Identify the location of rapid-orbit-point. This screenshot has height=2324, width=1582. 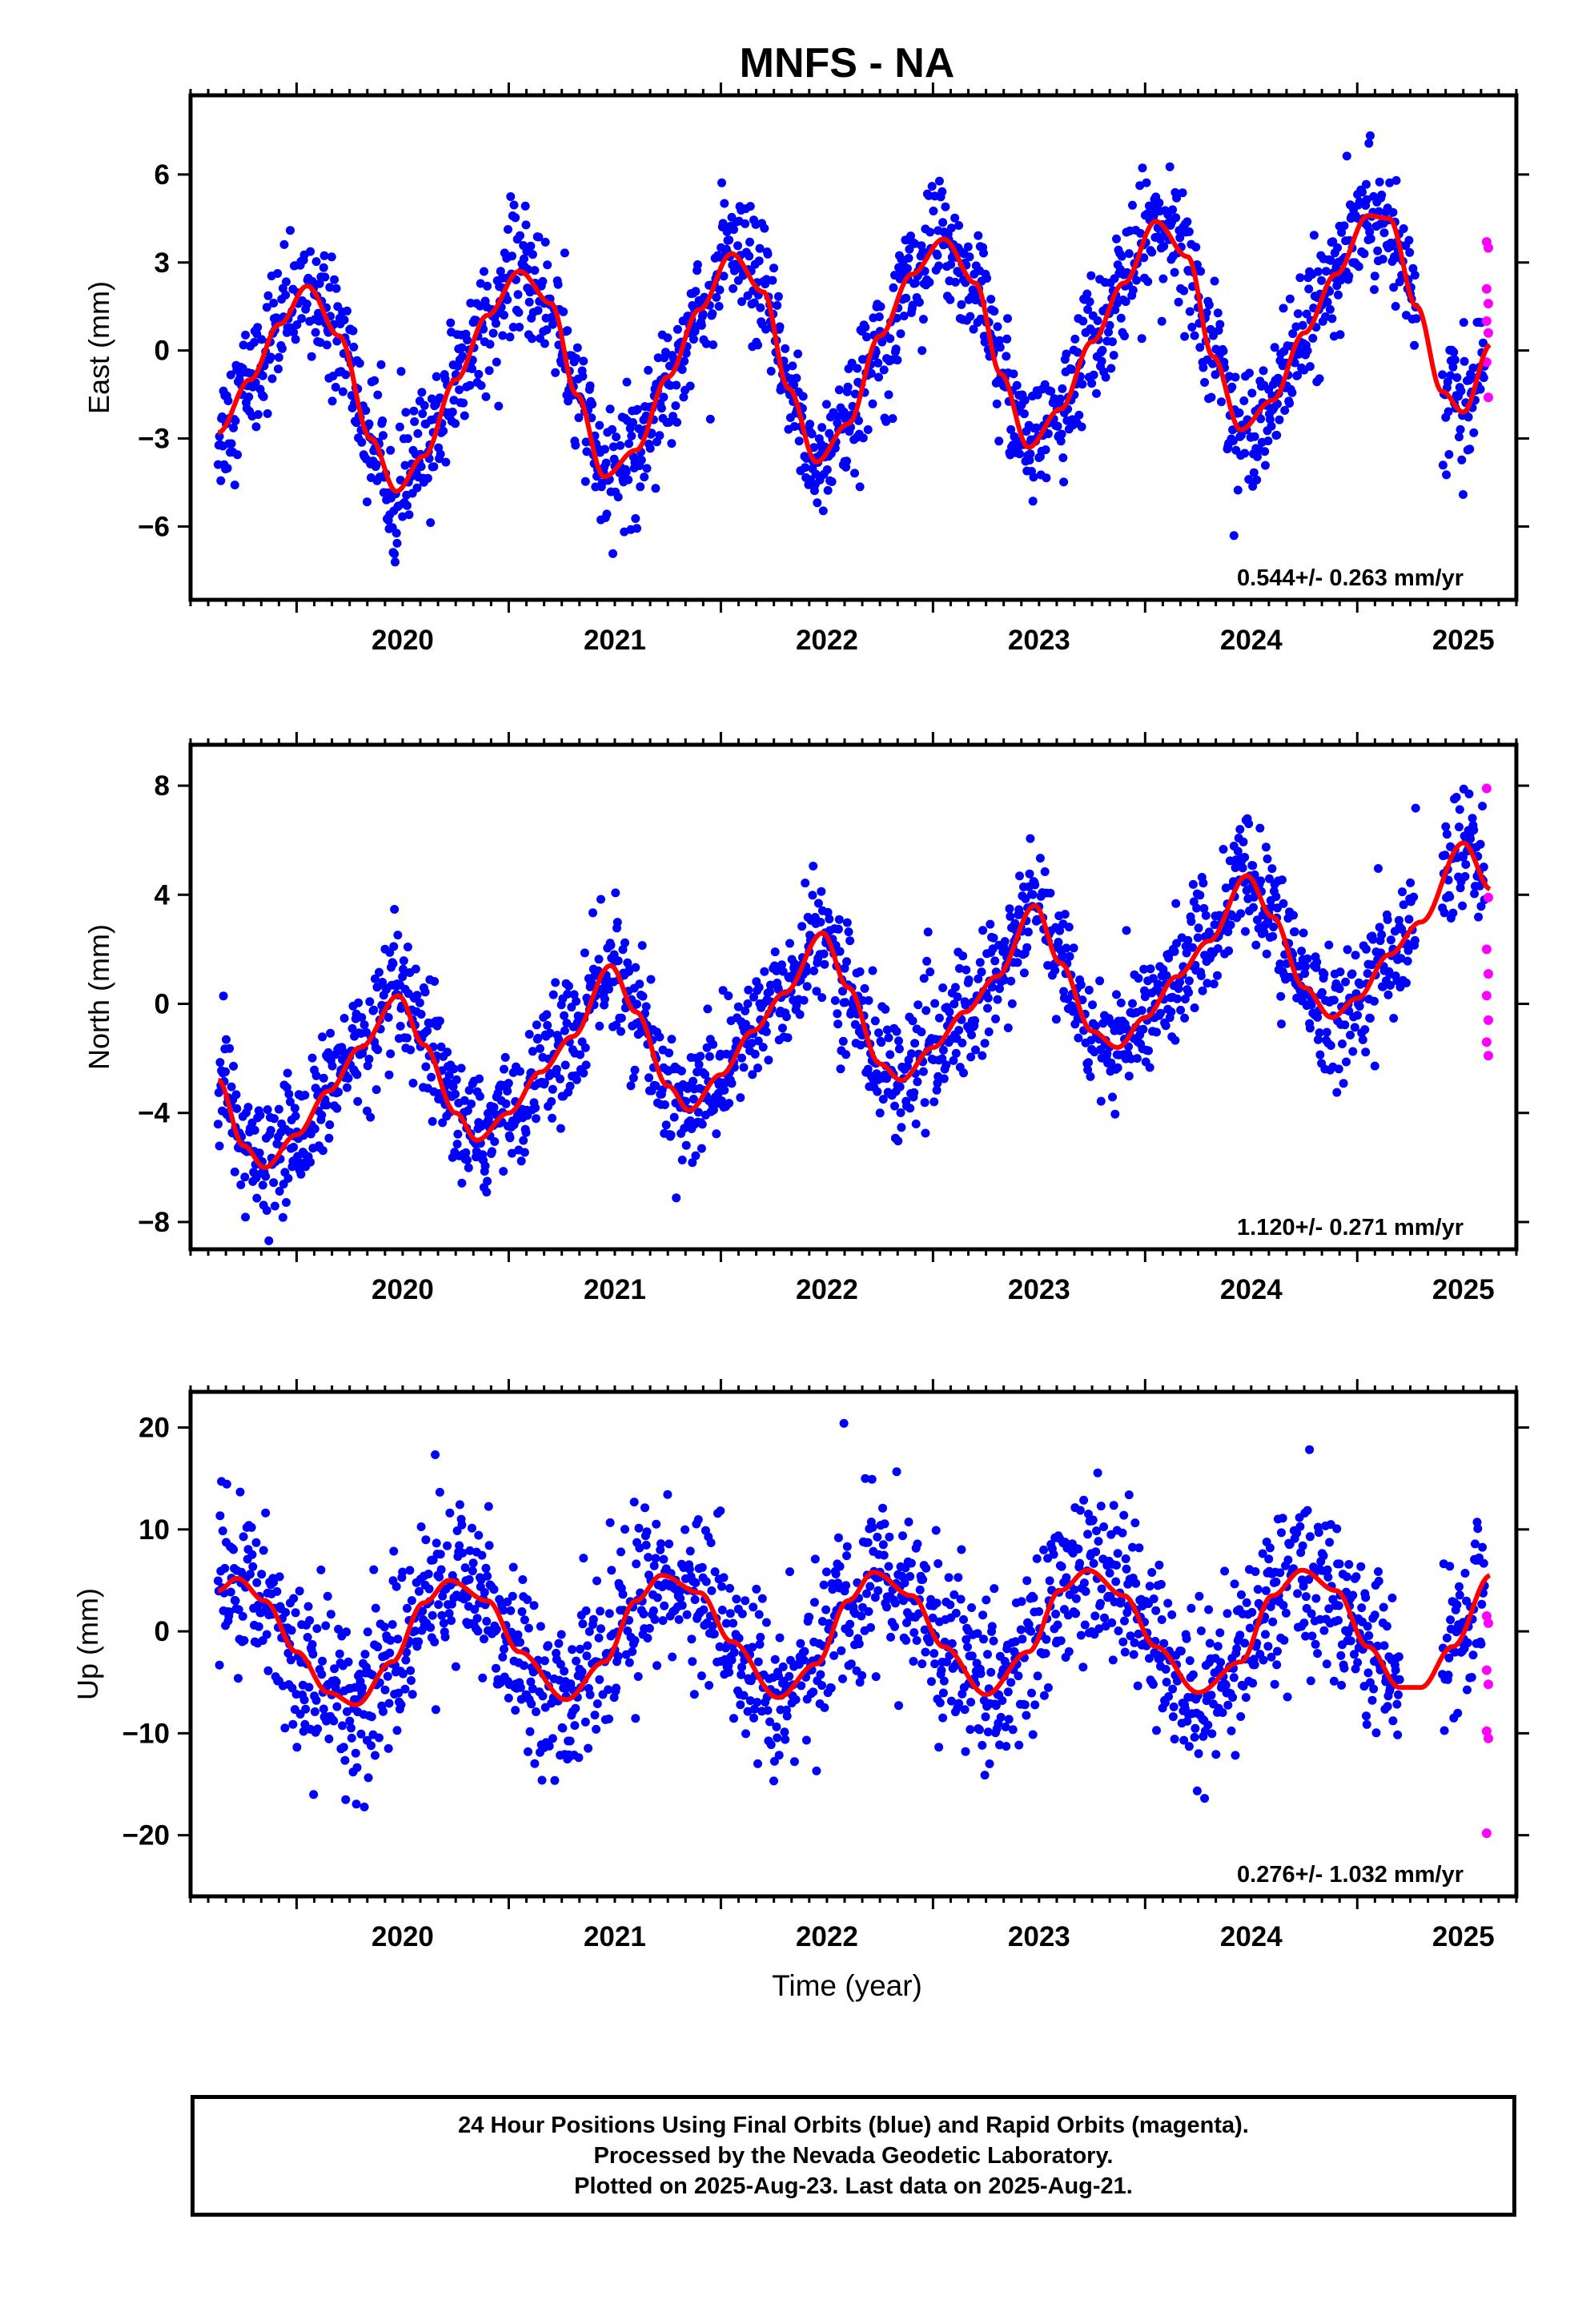
(1487, 788).